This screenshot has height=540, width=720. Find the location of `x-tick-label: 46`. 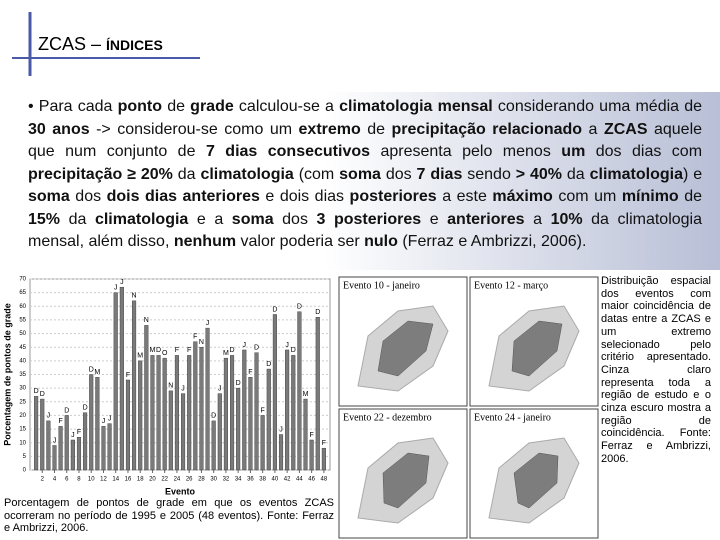

x-tick-label: 46 is located at coordinates (311, 480).